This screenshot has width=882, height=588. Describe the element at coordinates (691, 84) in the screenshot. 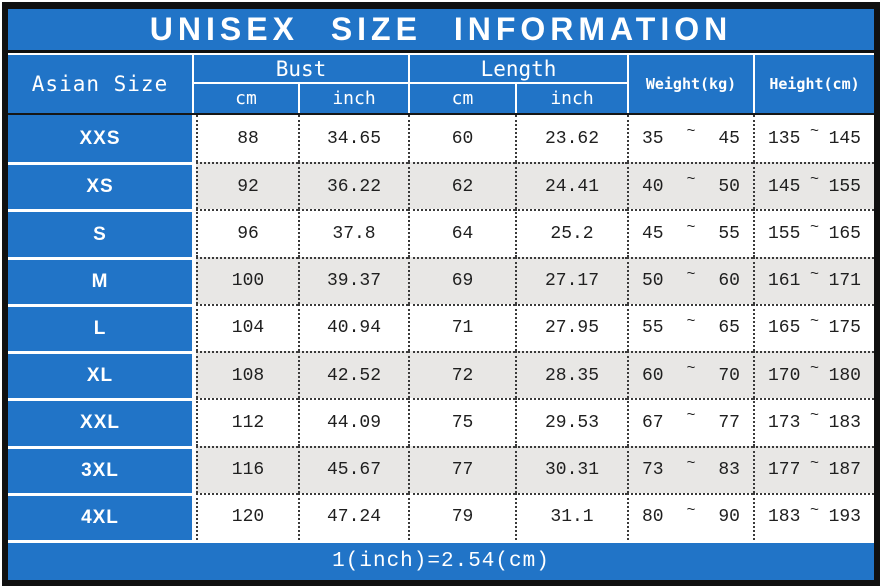

I see `header-weight: Weight(kg)` at that location.